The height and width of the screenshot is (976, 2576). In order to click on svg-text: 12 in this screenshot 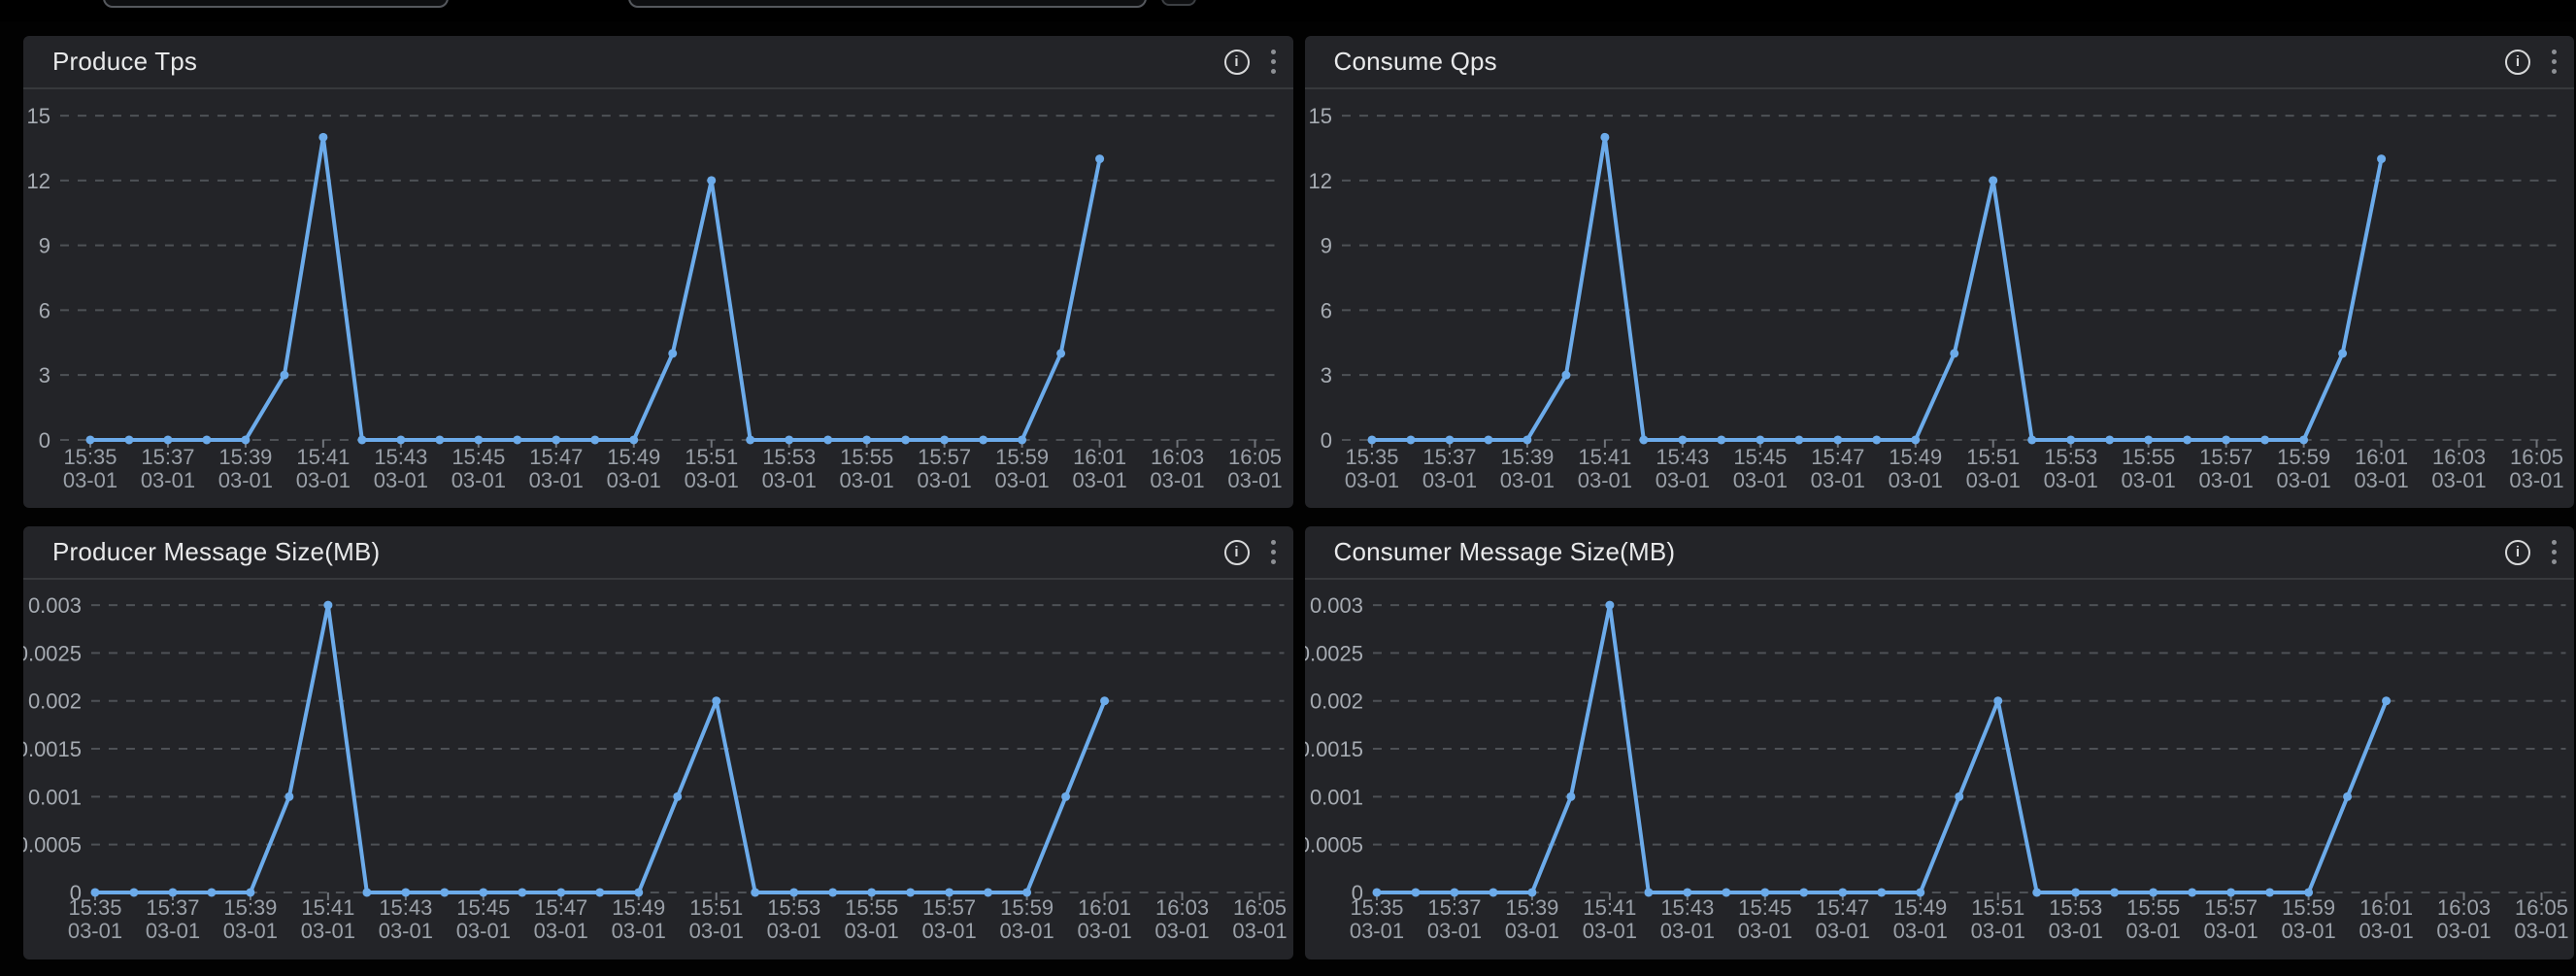, I will do `click(38, 181)`.